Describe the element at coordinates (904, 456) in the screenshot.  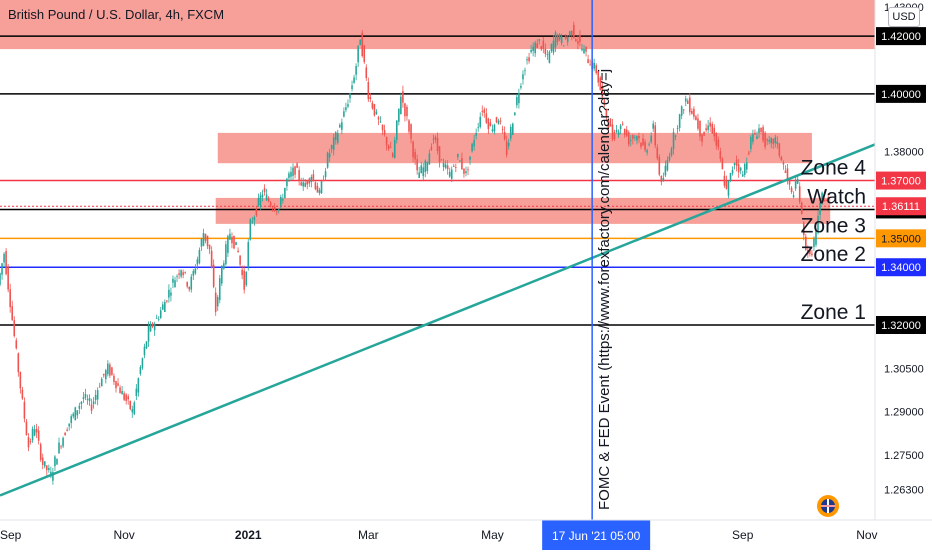
I see `y-tick-label: 1.27500` at that location.